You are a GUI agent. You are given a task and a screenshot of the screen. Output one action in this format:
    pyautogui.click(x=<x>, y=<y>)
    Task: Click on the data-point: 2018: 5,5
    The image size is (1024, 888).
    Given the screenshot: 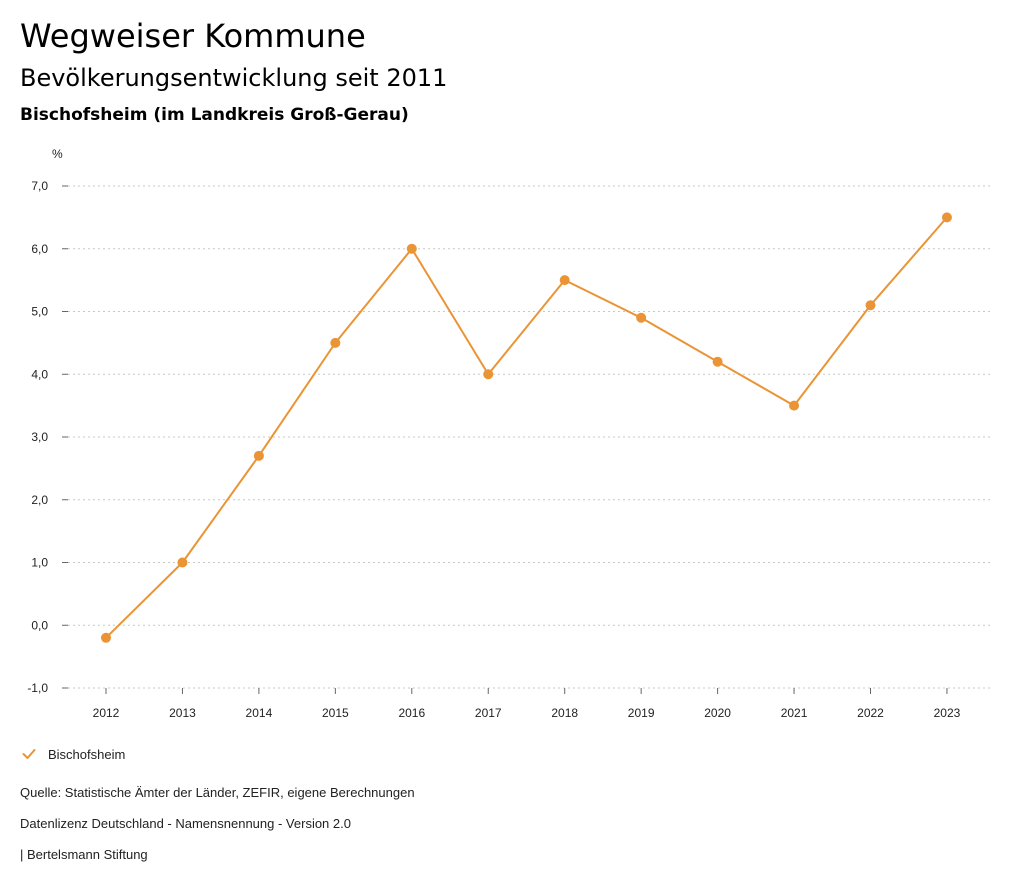 What is the action you would take?
    pyautogui.click(x=564, y=280)
    